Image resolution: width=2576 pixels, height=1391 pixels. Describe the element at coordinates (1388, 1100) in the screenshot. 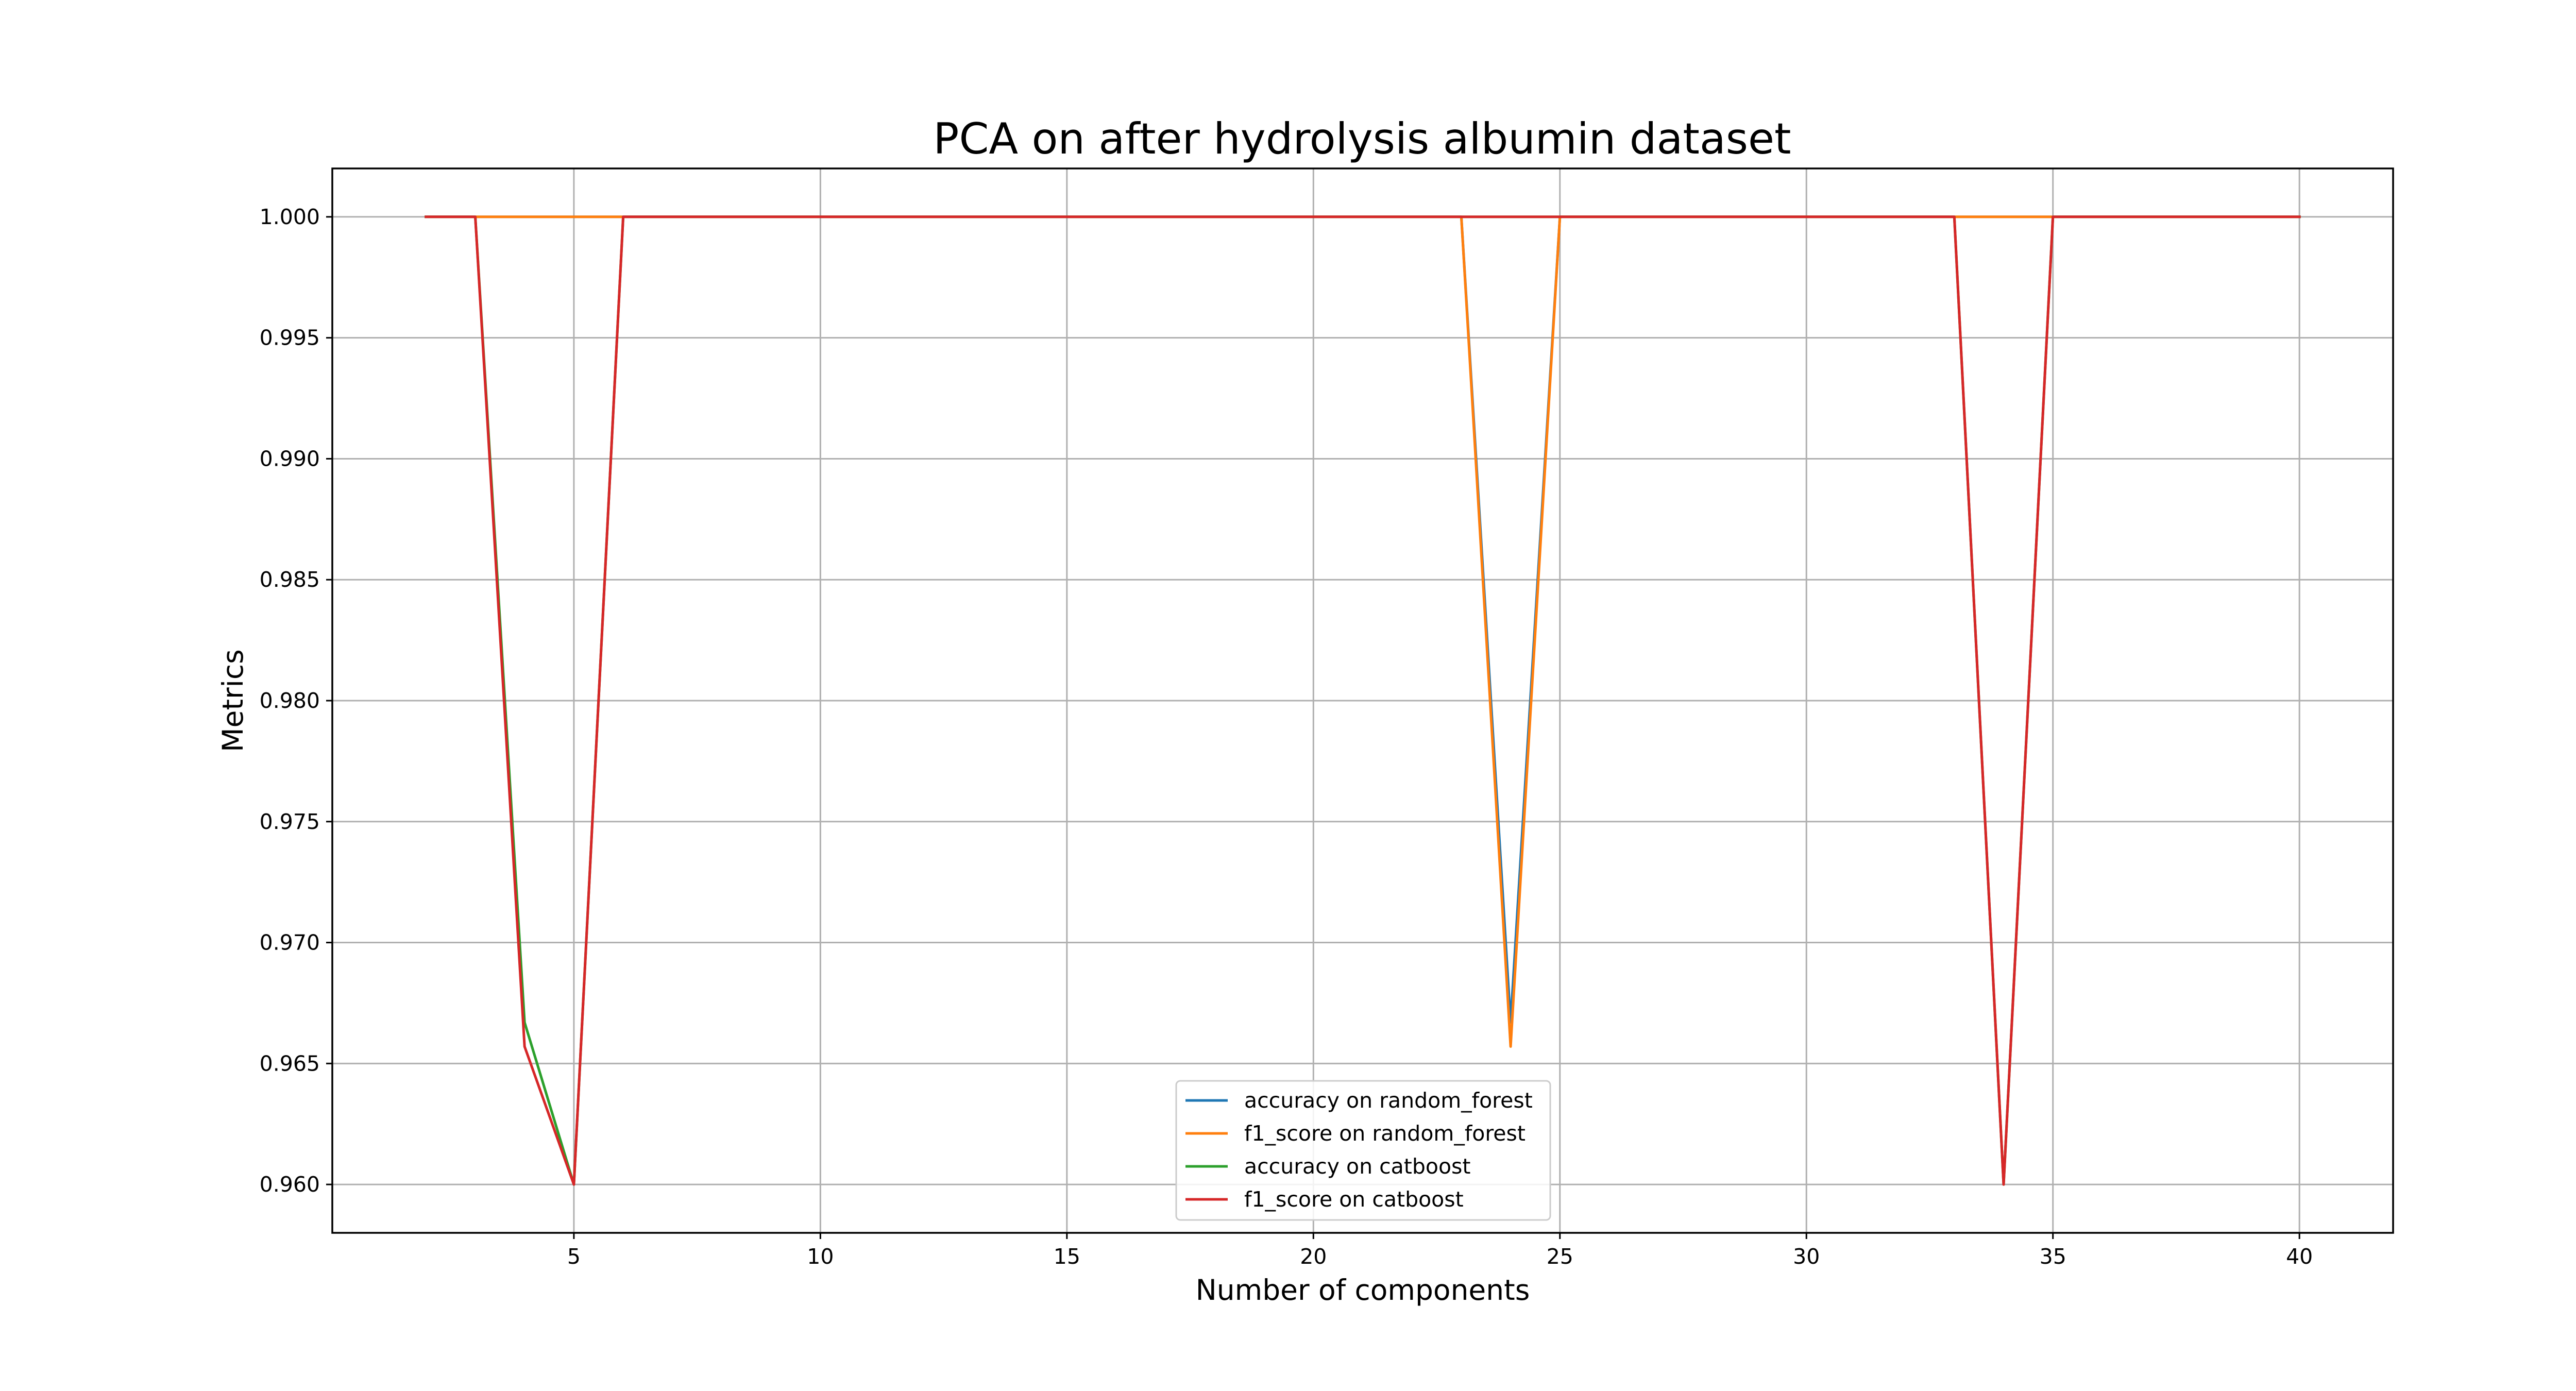

I see `legend-label: accuracy on random_forest` at that location.